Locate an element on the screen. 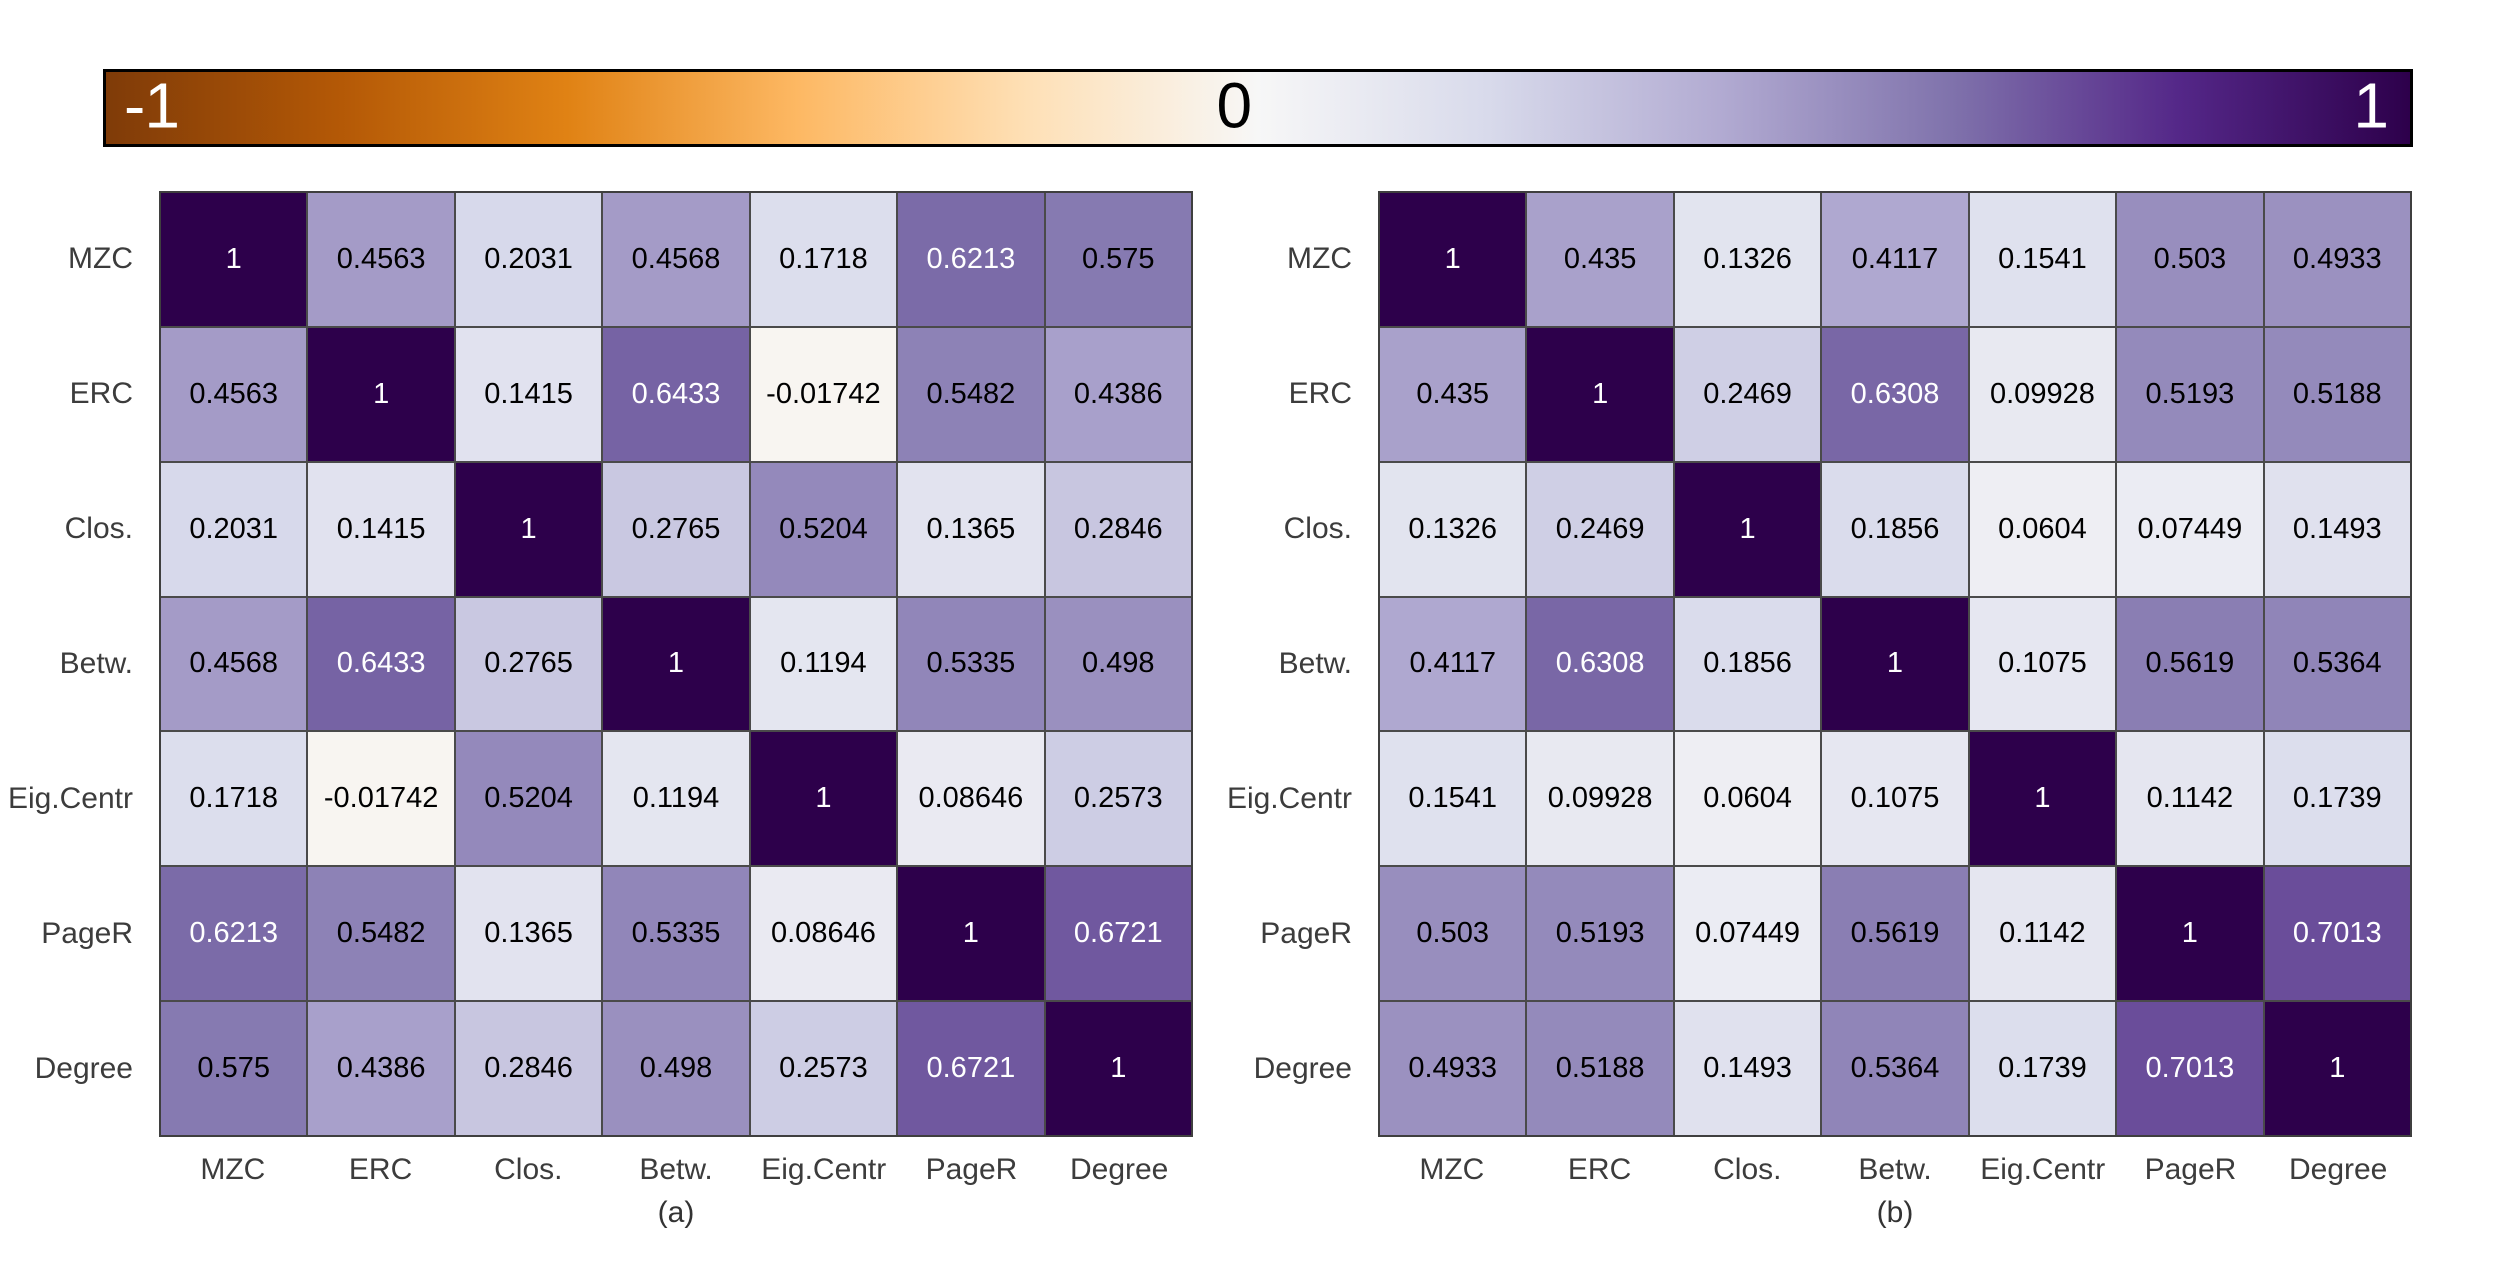 Image resolution: width=2516 pixels, height=1269 pixels. col-label: Clos. is located at coordinates (1747, 1169).